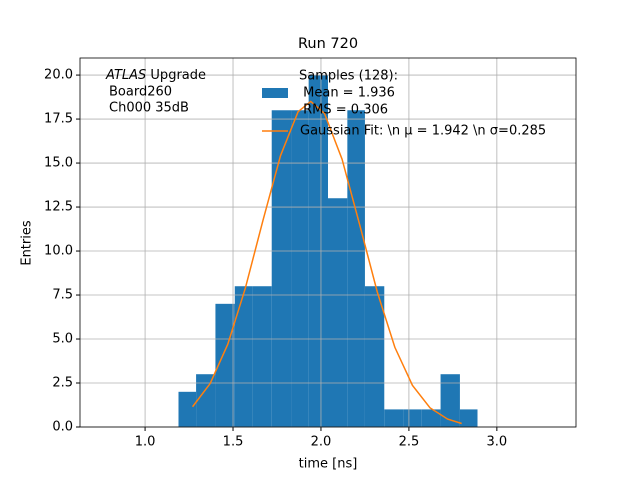 The image size is (640, 480). Describe the element at coordinates (348, 76) in the screenshot. I see `legend-label: Samples (128):` at that location.